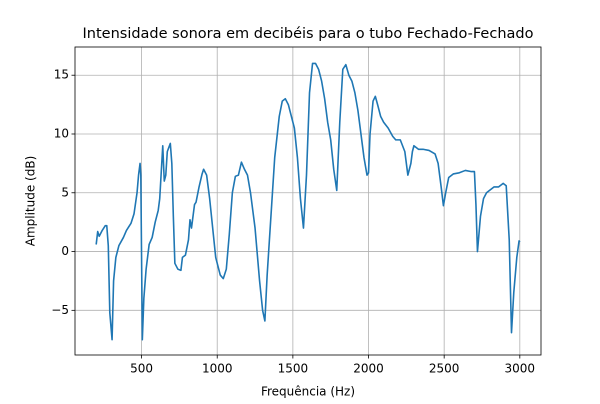 The width and height of the screenshot is (600, 404). What do you see at coordinates (141, 369) in the screenshot?
I see `x-tick-label: 500` at bounding box center [141, 369].